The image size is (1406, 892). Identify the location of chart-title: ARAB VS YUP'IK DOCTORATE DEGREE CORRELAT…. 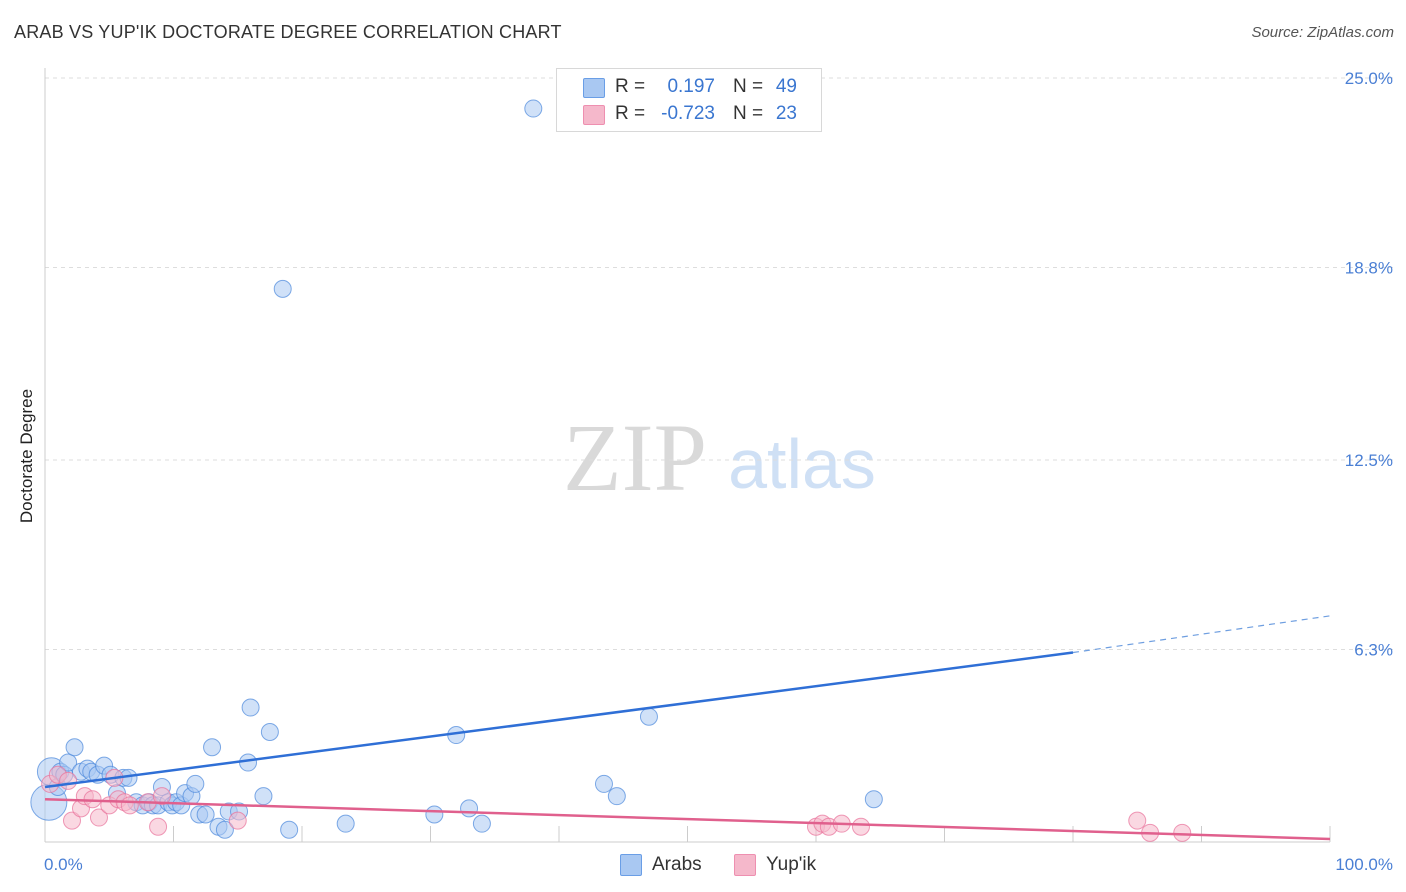
(288, 32).